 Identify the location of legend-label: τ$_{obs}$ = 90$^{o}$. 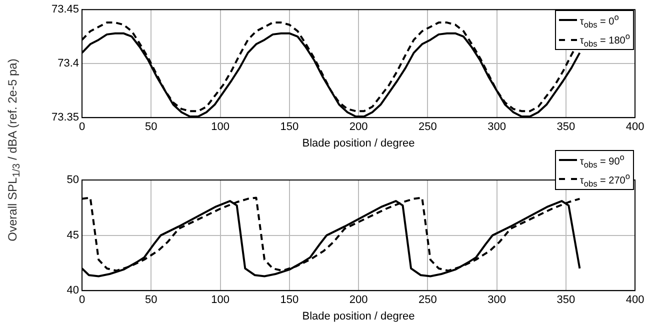
(602, 160).